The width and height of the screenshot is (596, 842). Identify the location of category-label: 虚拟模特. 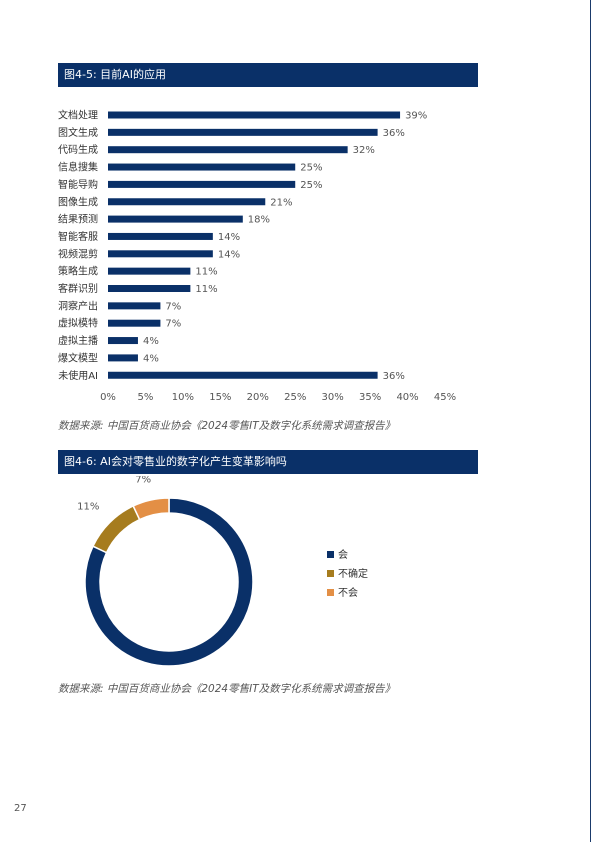
(78, 323).